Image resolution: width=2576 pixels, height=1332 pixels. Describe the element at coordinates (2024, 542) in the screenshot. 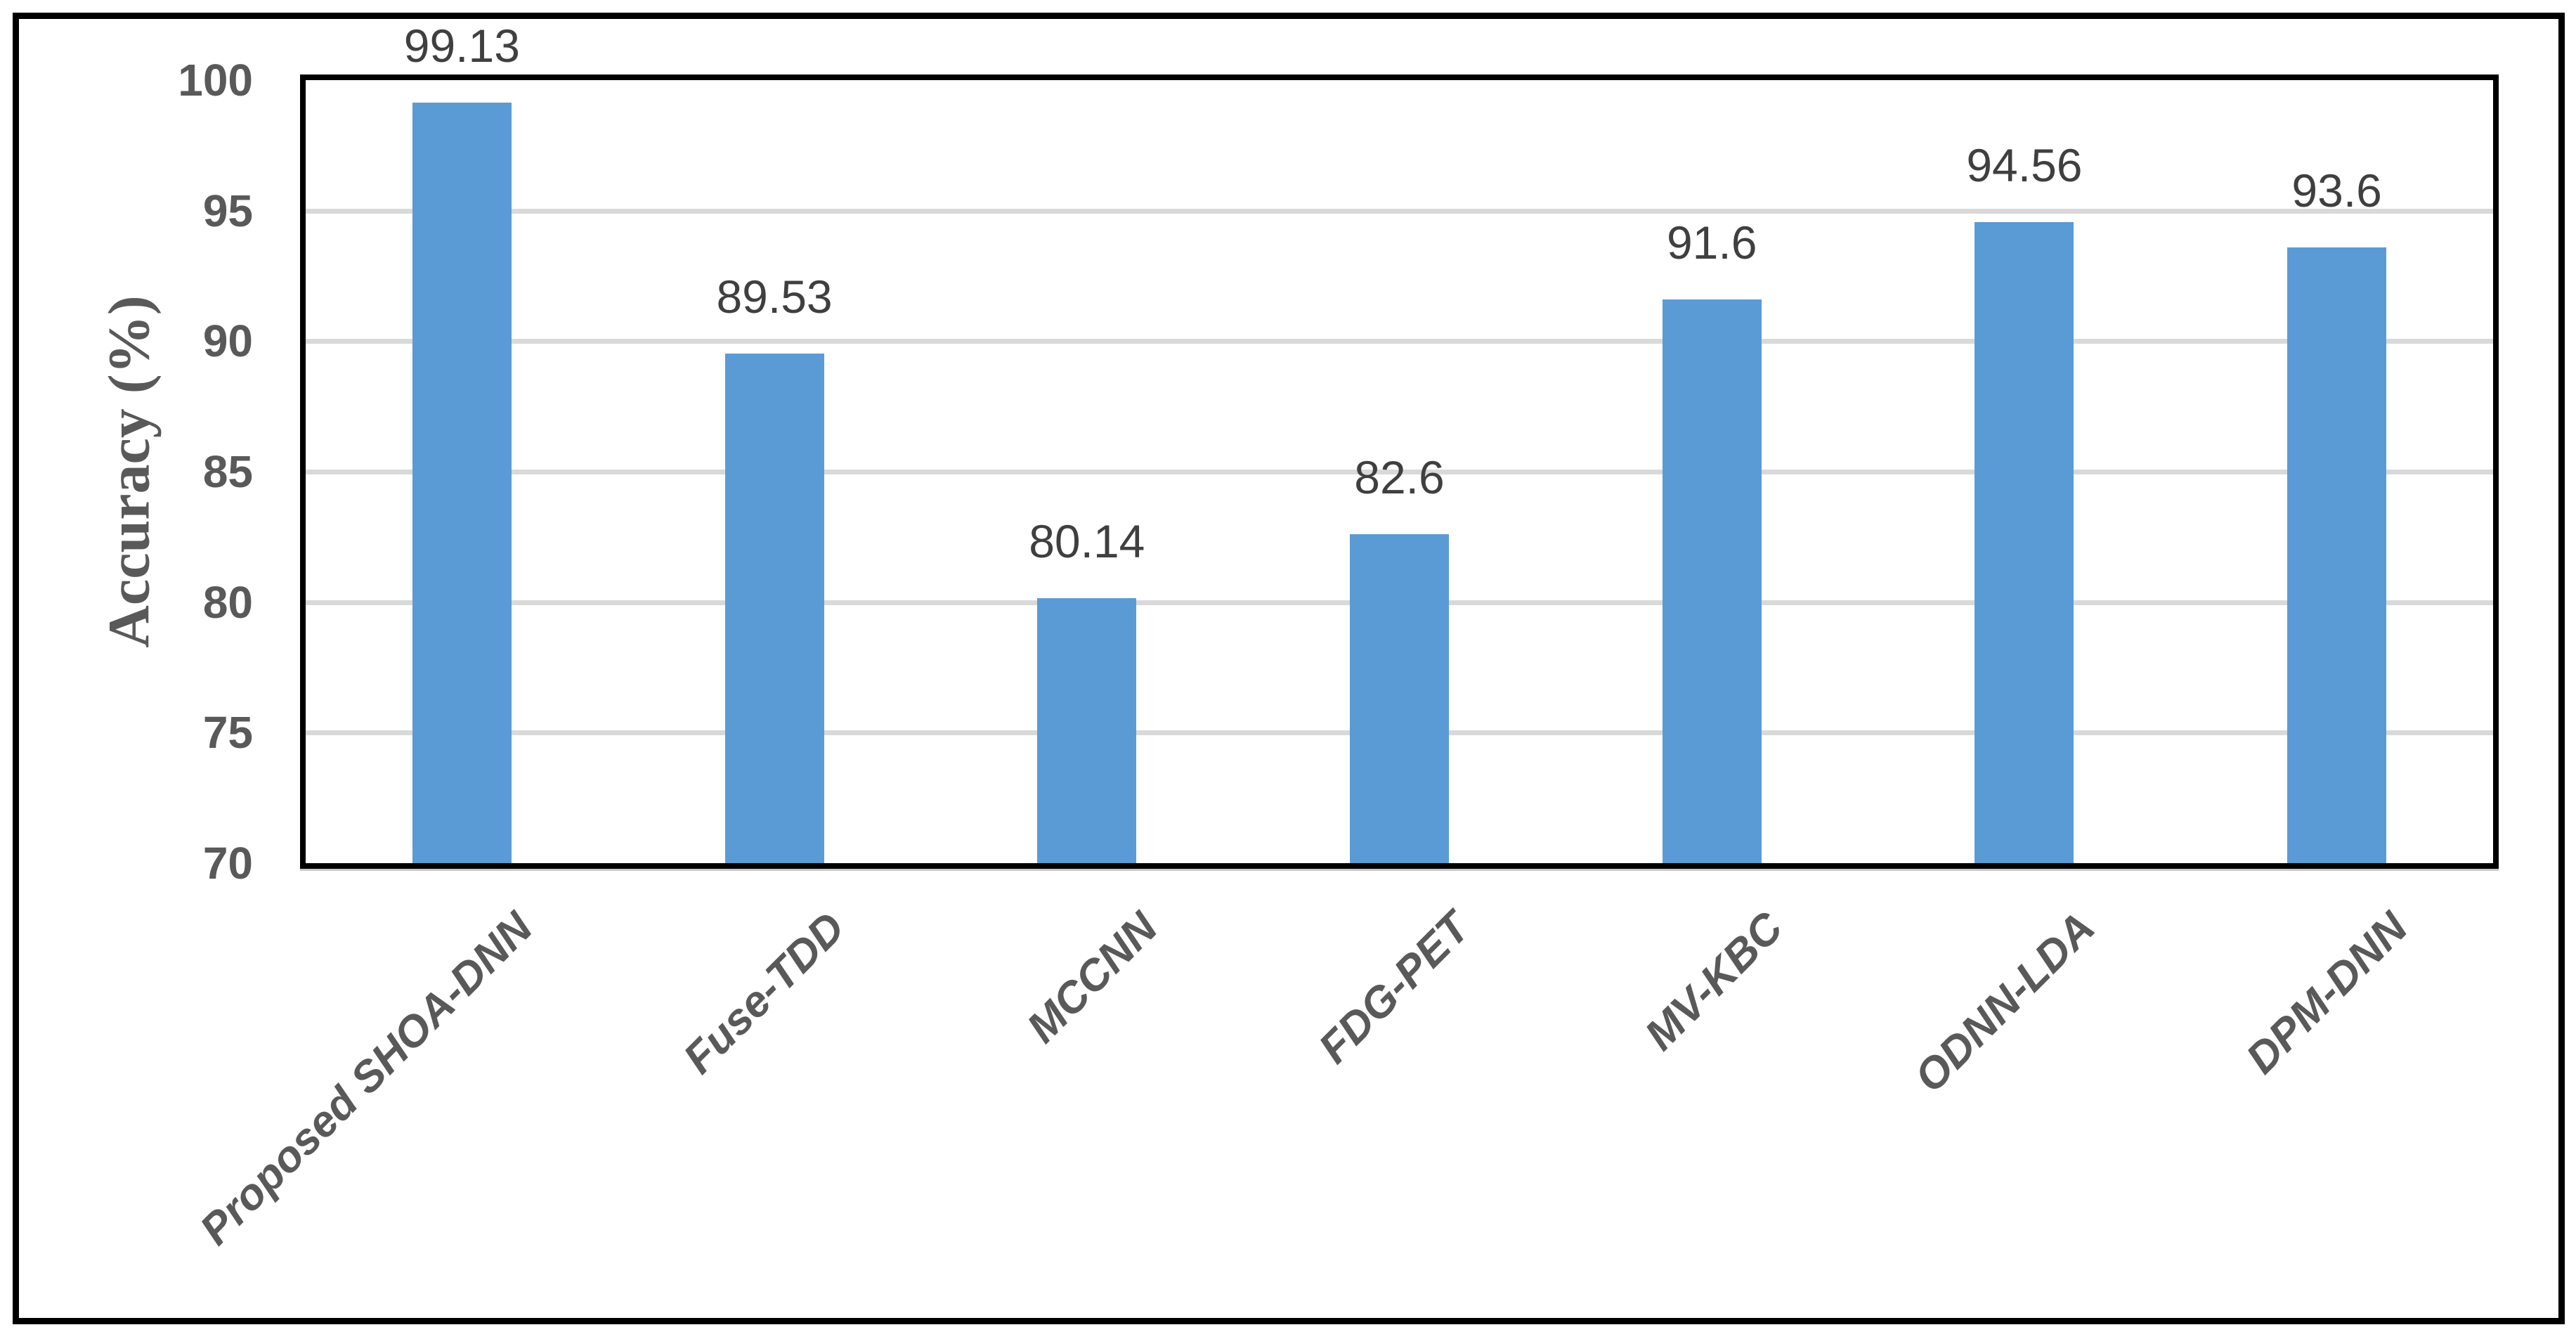

I see `bar-ODNN-LDA` at that location.